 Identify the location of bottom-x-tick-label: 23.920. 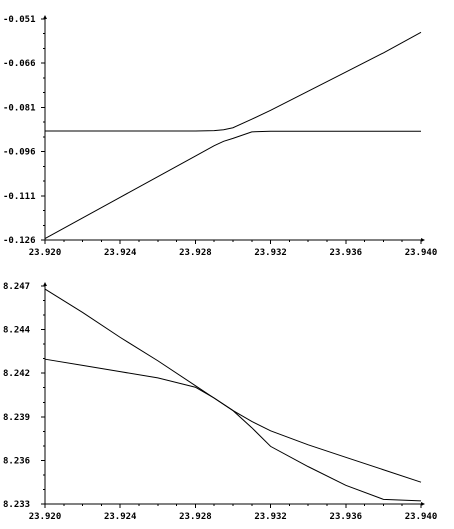
(45, 517).